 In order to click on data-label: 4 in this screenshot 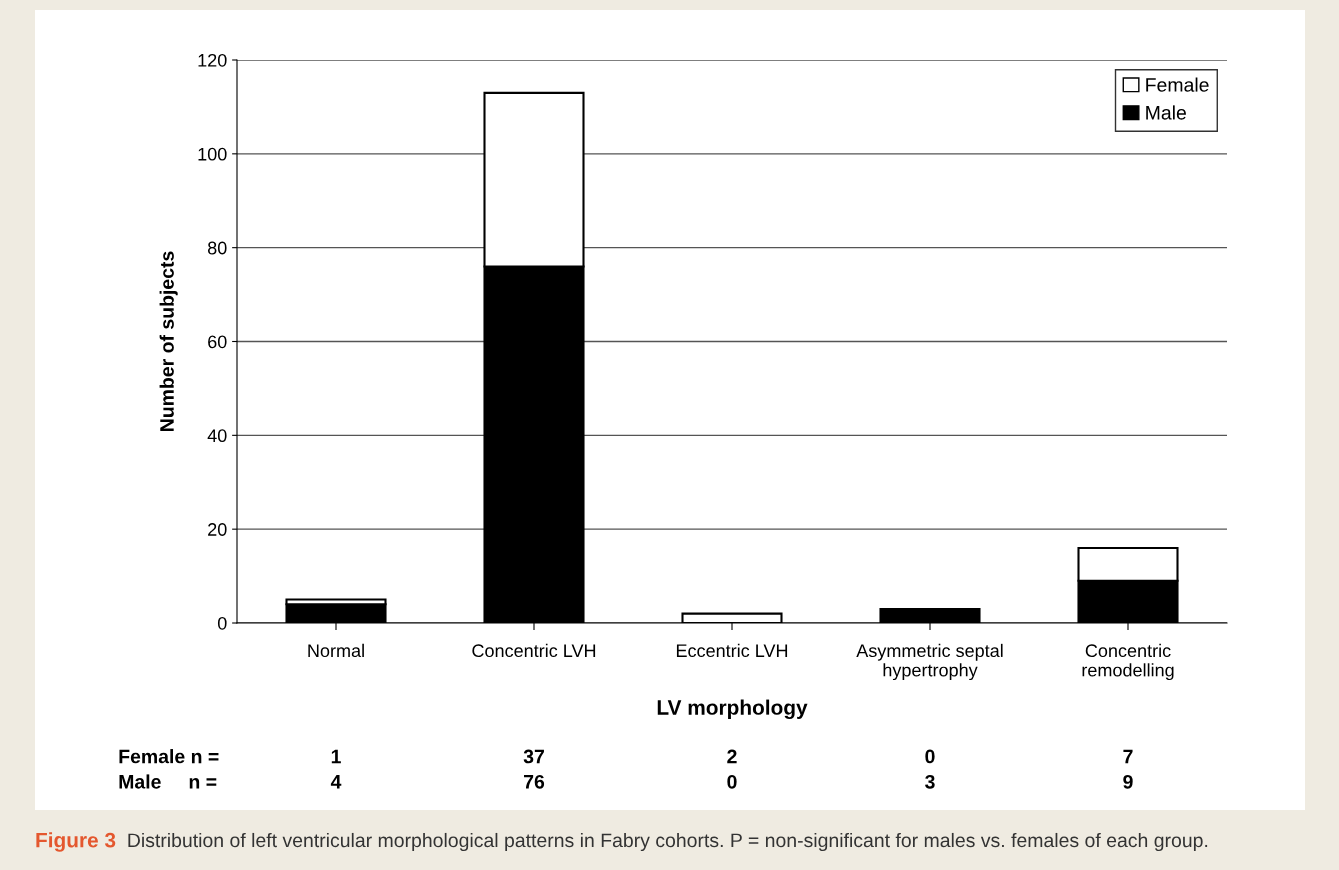, I will do `click(336, 782)`.